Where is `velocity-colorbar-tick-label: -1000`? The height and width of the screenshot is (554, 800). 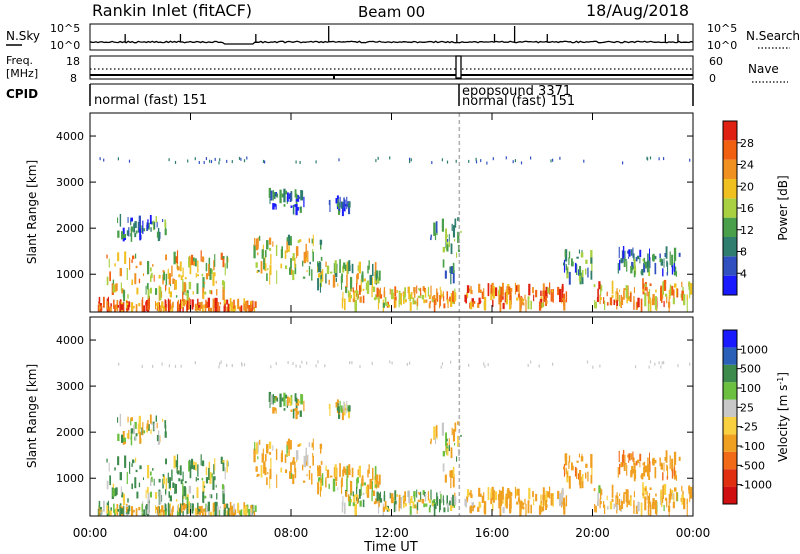 velocity-colorbar-tick-label: -1000 is located at coordinates (756, 485).